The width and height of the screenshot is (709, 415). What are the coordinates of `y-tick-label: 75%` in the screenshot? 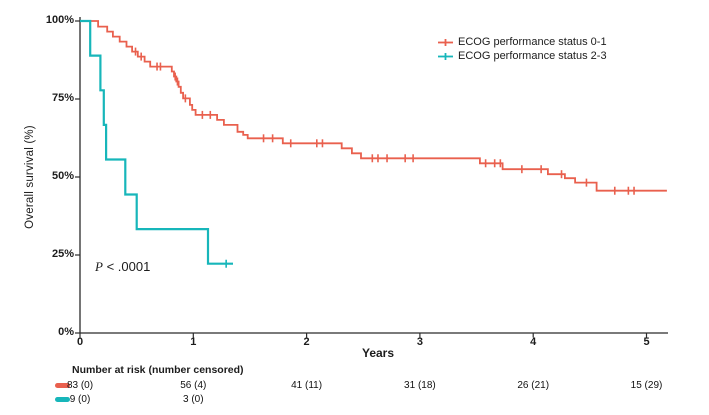 It's located at (62, 98).